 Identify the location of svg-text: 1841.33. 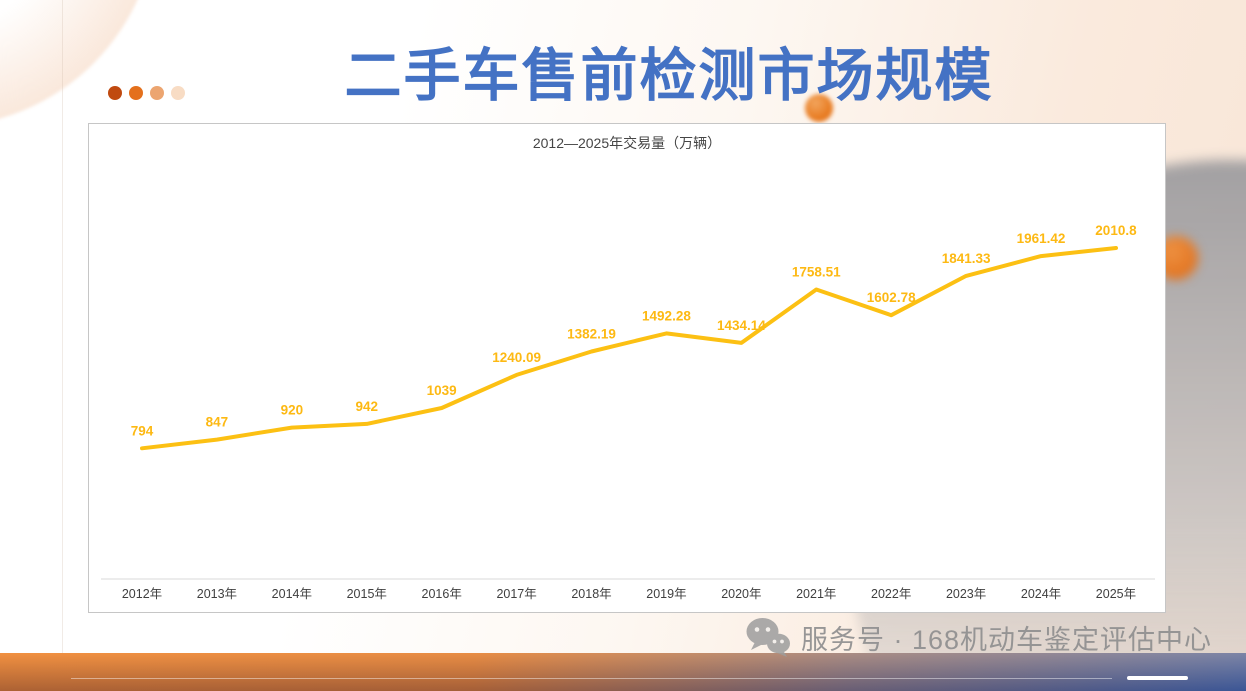
(966, 258).